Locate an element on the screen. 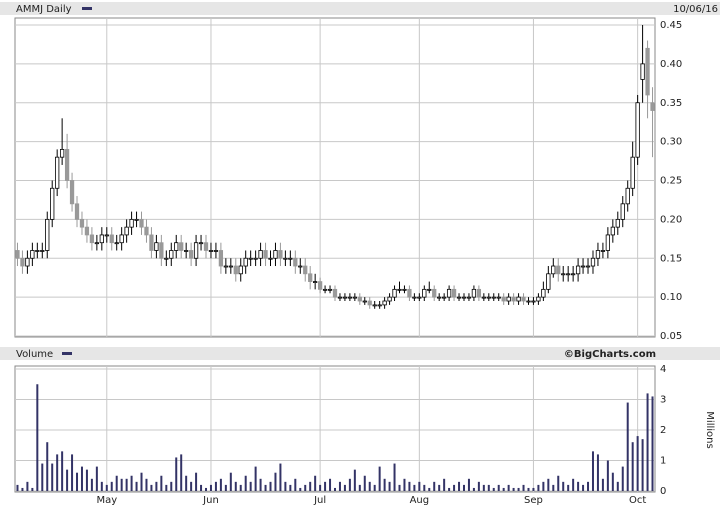 This screenshot has width=720, height=514. y-tick-label: 0.30 is located at coordinates (671, 142).